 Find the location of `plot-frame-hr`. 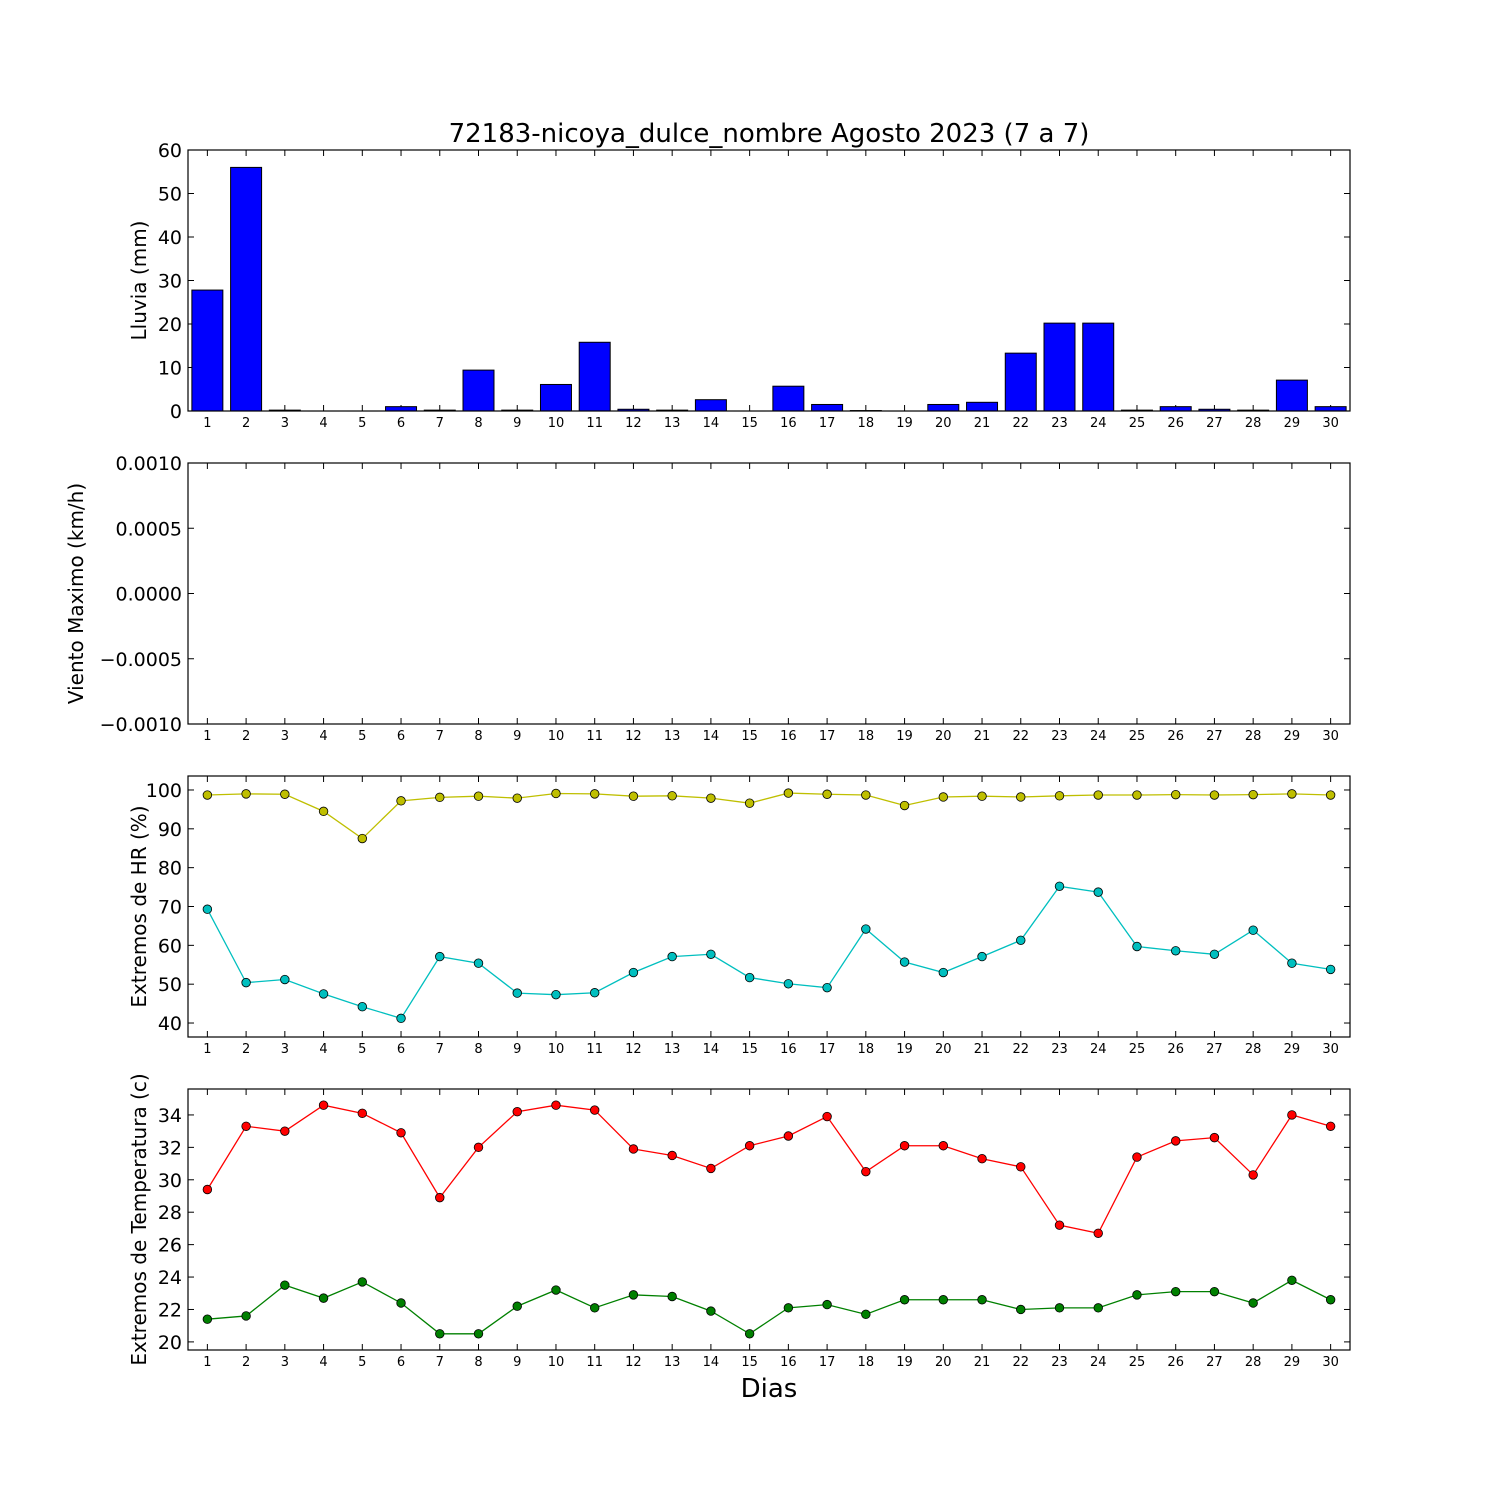

plot-frame-hr is located at coordinates (769, 906).